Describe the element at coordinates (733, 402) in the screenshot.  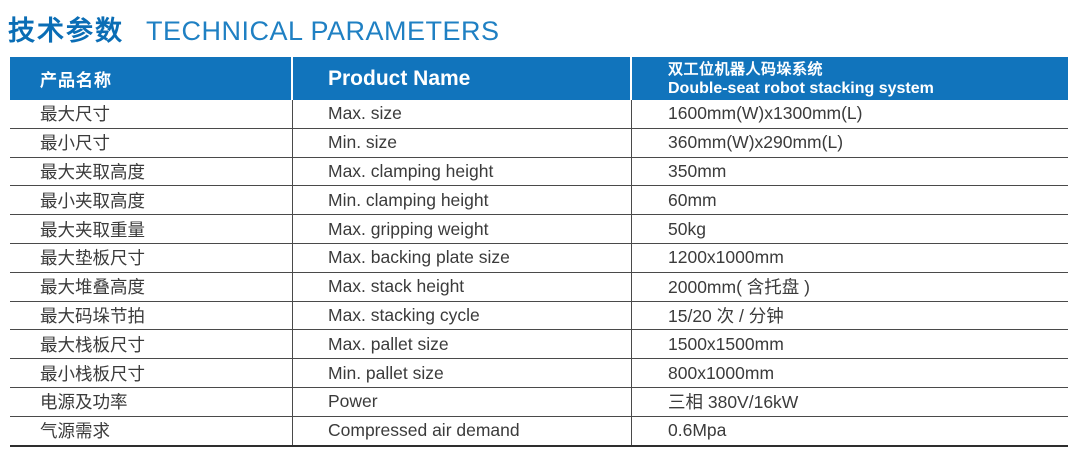
I see `param-value-cell: 三相 380V/16kW` at that location.